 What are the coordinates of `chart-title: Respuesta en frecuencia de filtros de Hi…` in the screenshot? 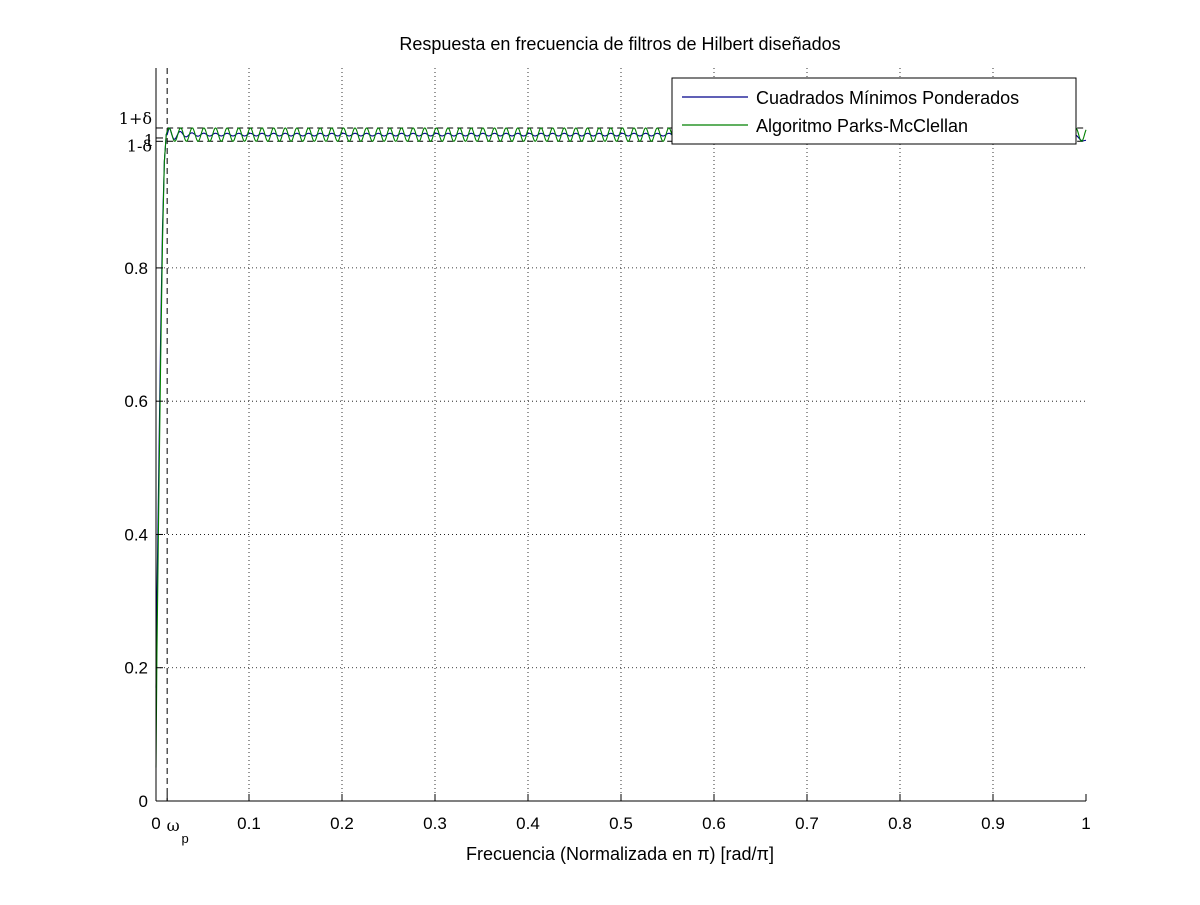 It's located at (619, 44).